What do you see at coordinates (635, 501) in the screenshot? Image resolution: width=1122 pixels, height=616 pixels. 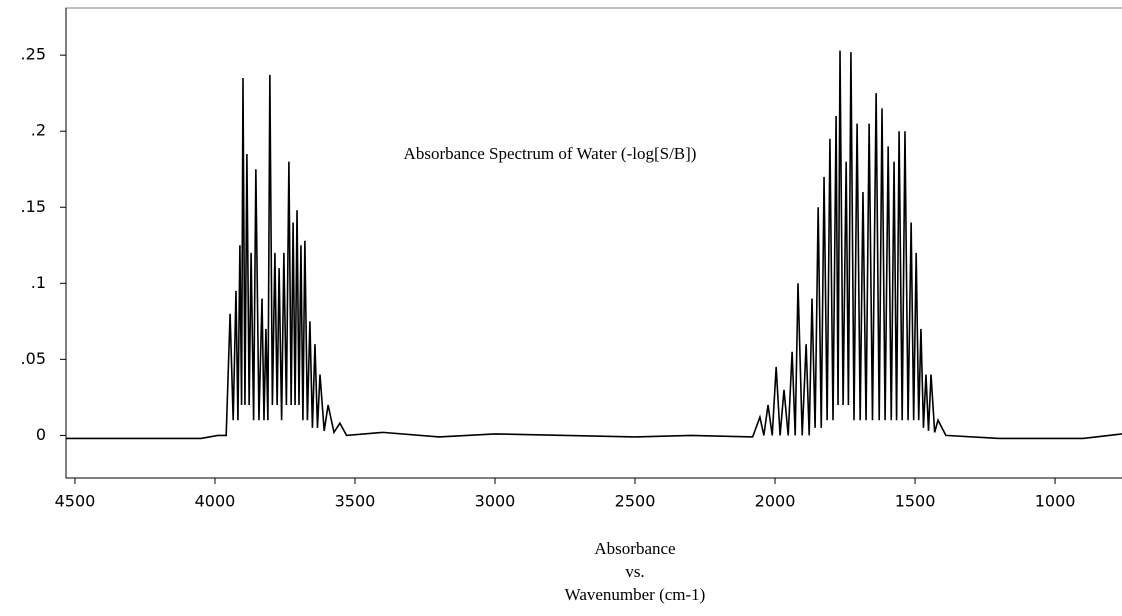 I see `x-tick-label: 2500` at bounding box center [635, 501].